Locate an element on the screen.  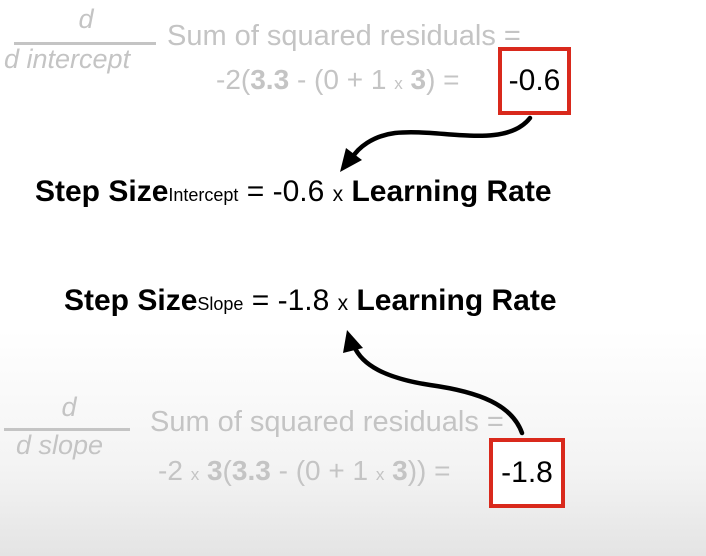
arrow-to-intercept-step is located at coordinates (441, 138).